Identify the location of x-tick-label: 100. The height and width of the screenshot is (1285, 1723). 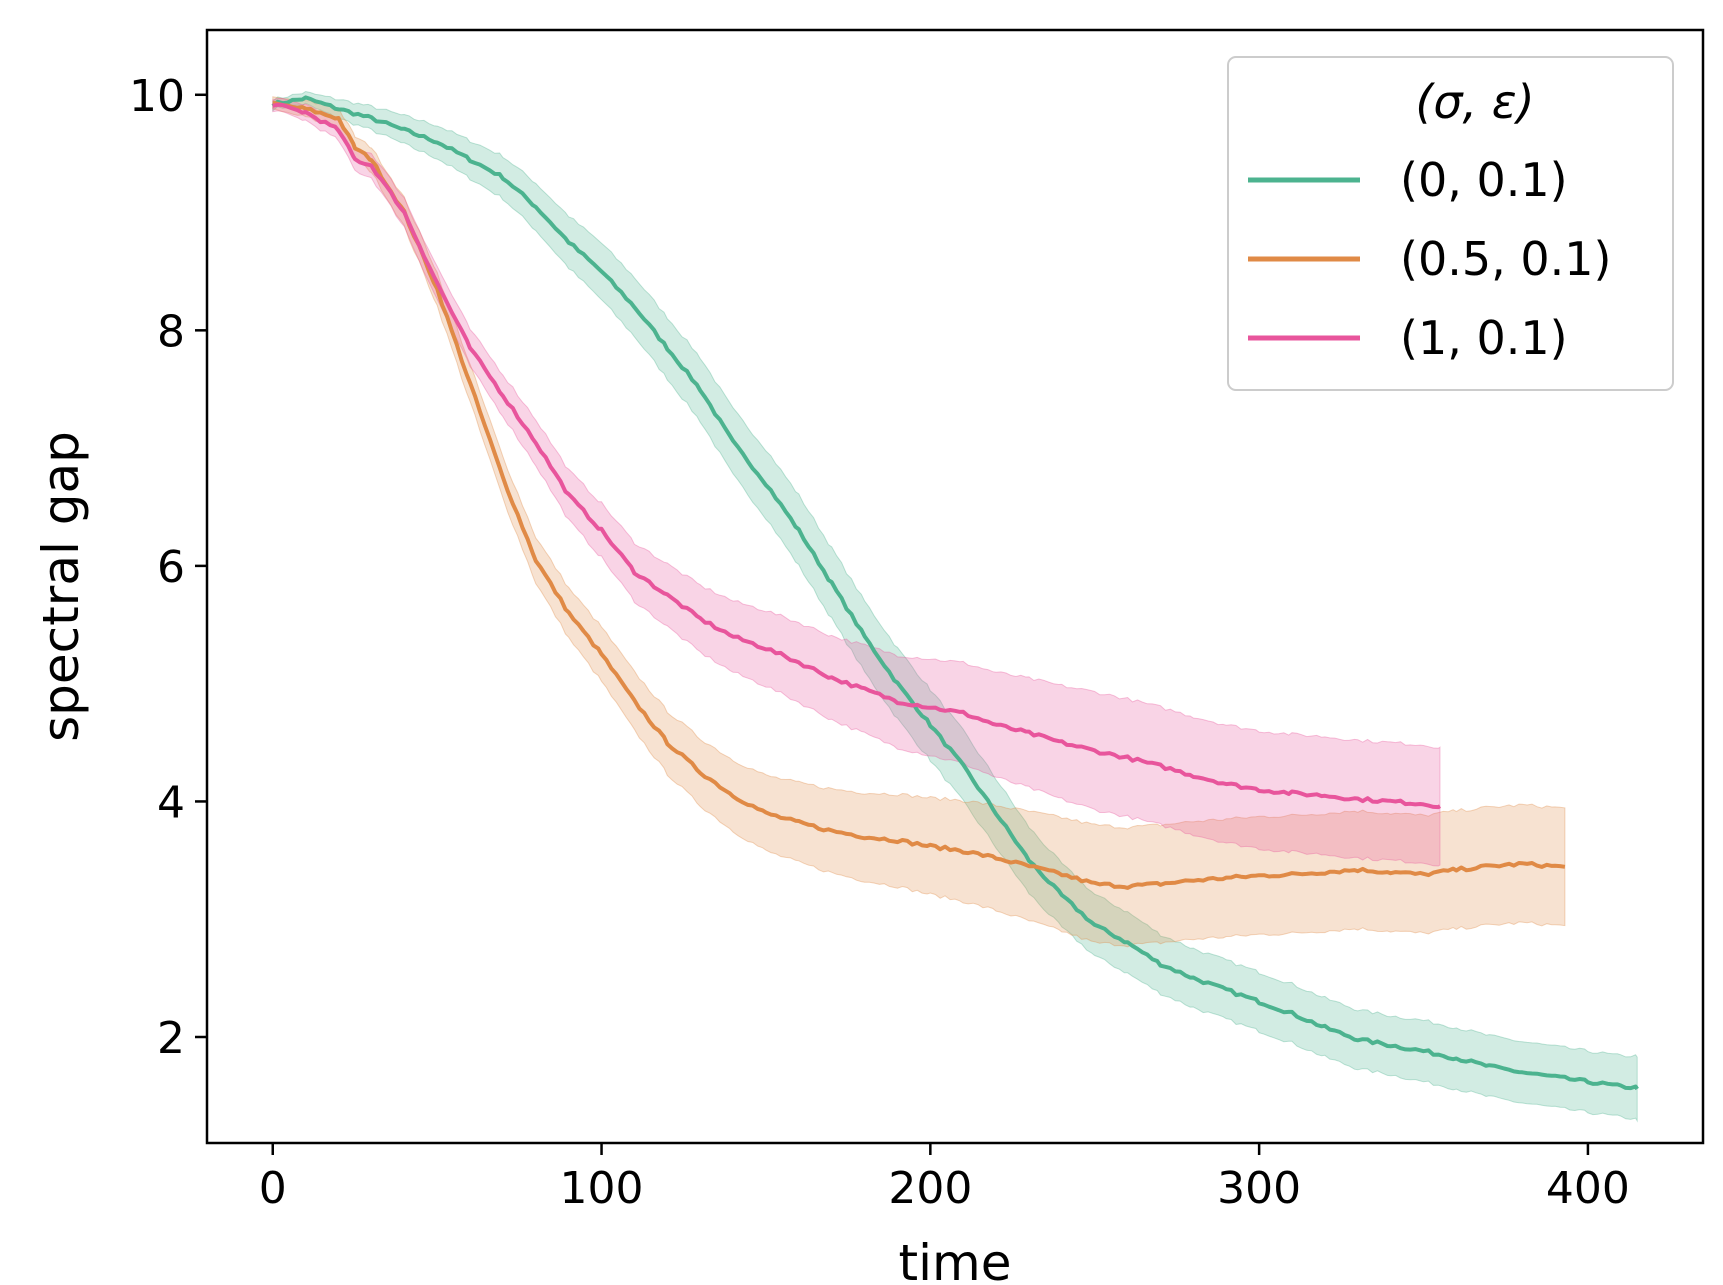
(602, 1188).